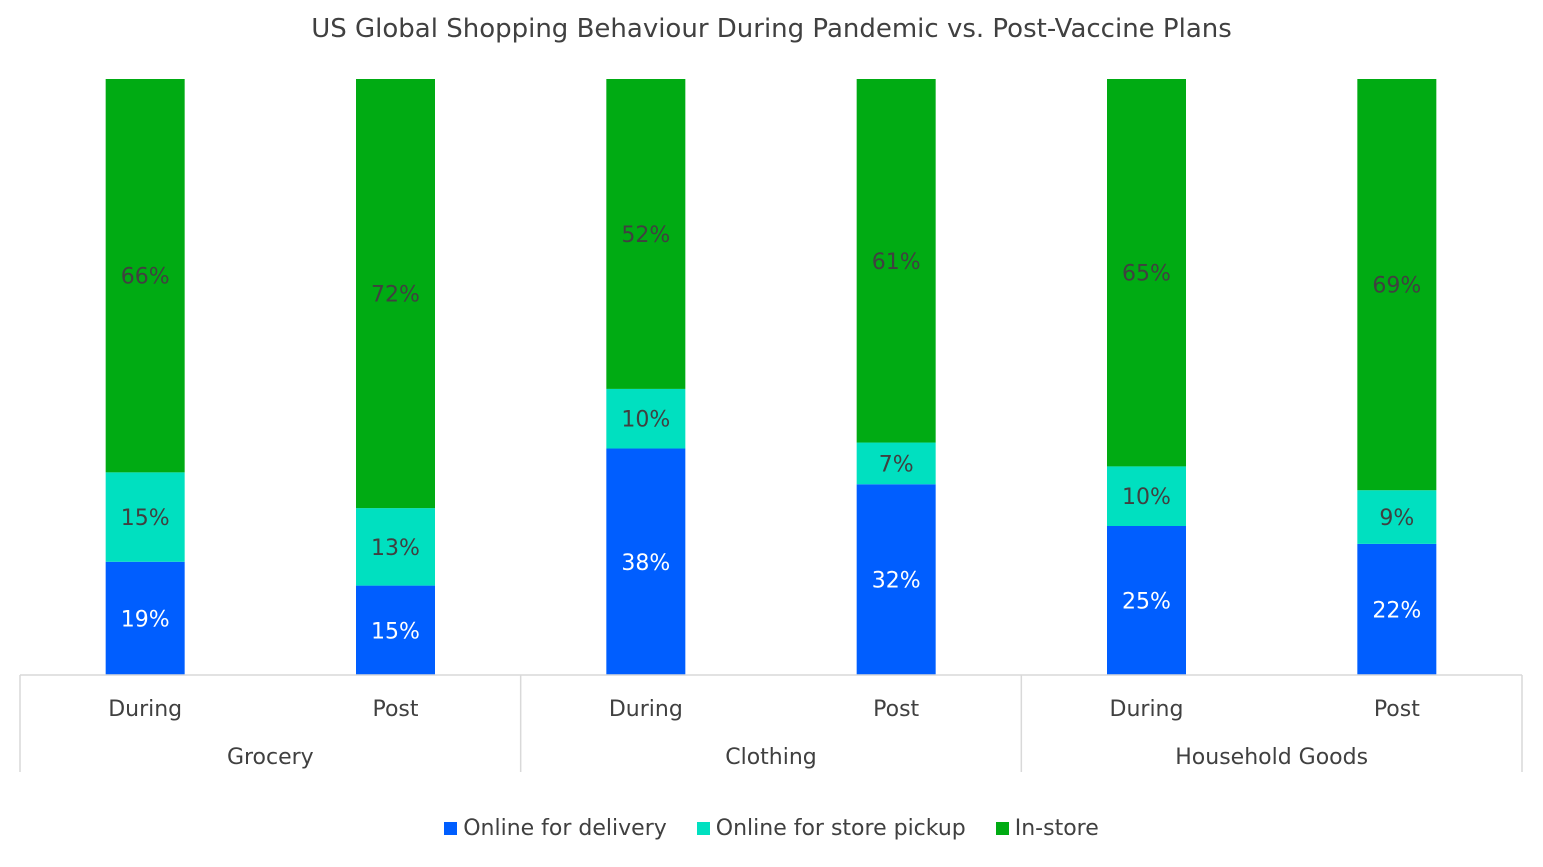 The image size is (1543, 867). Describe the element at coordinates (565, 828) in the screenshot. I see `legend-label: Online for delivery` at that location.